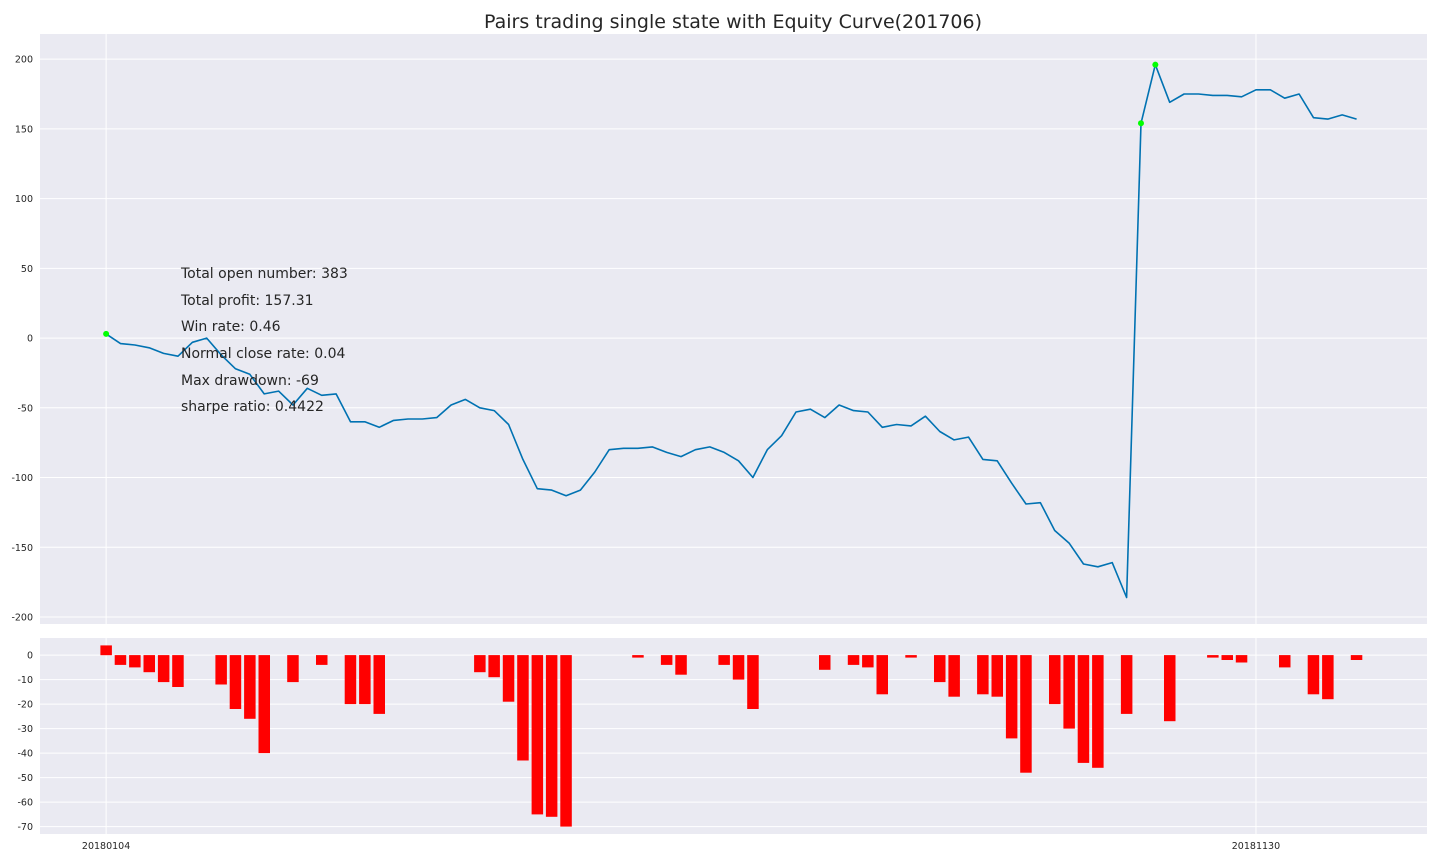 This screenshot has width=1440, height=864. What do you see at coordinates (30, 656) in the screenshot?
I see `drawdown-y-tick-label: 0` at bounding box center [30, 656].